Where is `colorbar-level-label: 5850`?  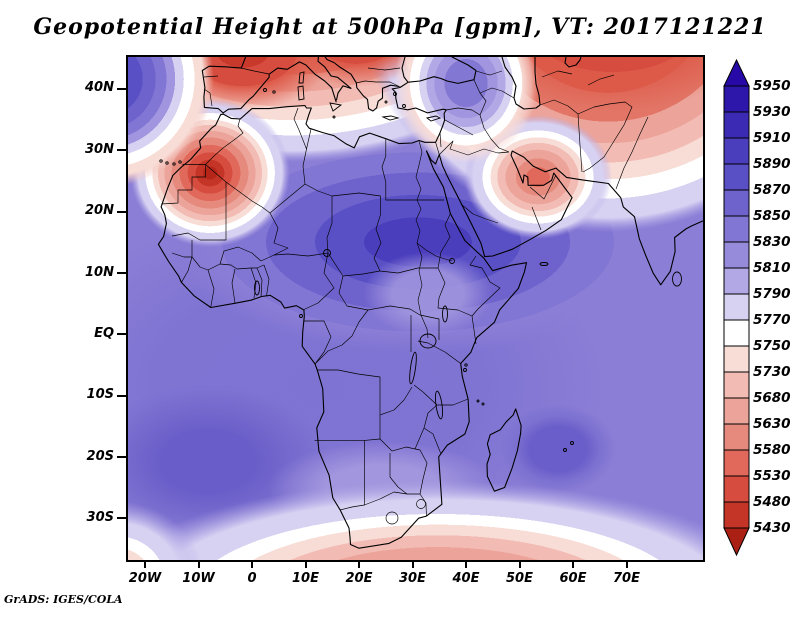 colorbar-level-label: 5850 is located at coordinates (772, 216).